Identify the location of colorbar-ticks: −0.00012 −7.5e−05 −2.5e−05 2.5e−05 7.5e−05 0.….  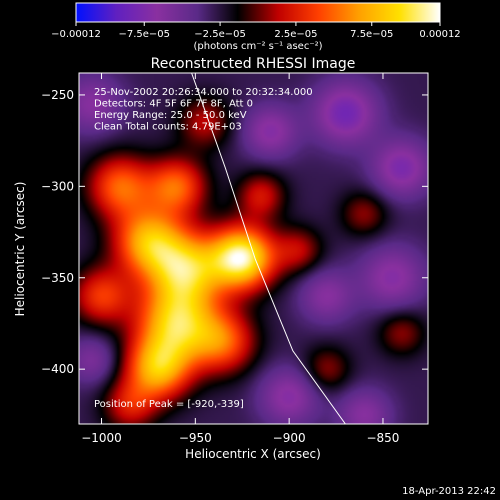
(256, 31).